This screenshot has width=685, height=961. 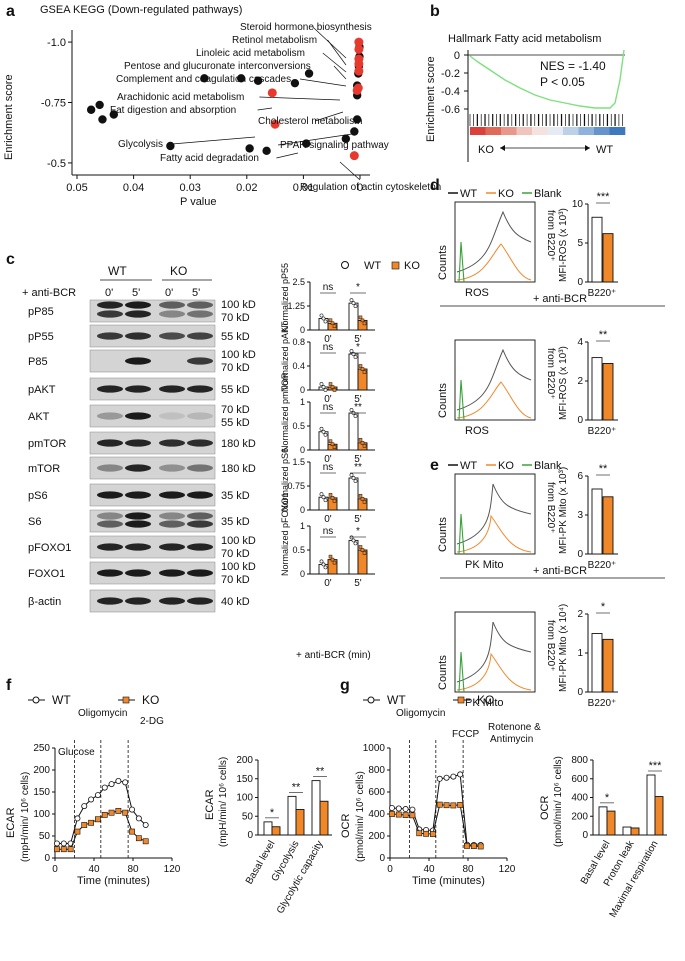 What do you see at coordinates (580, 515) in the screenshot?
I see `mfi-ytick-label: 3` at bounding box center [580, 515].